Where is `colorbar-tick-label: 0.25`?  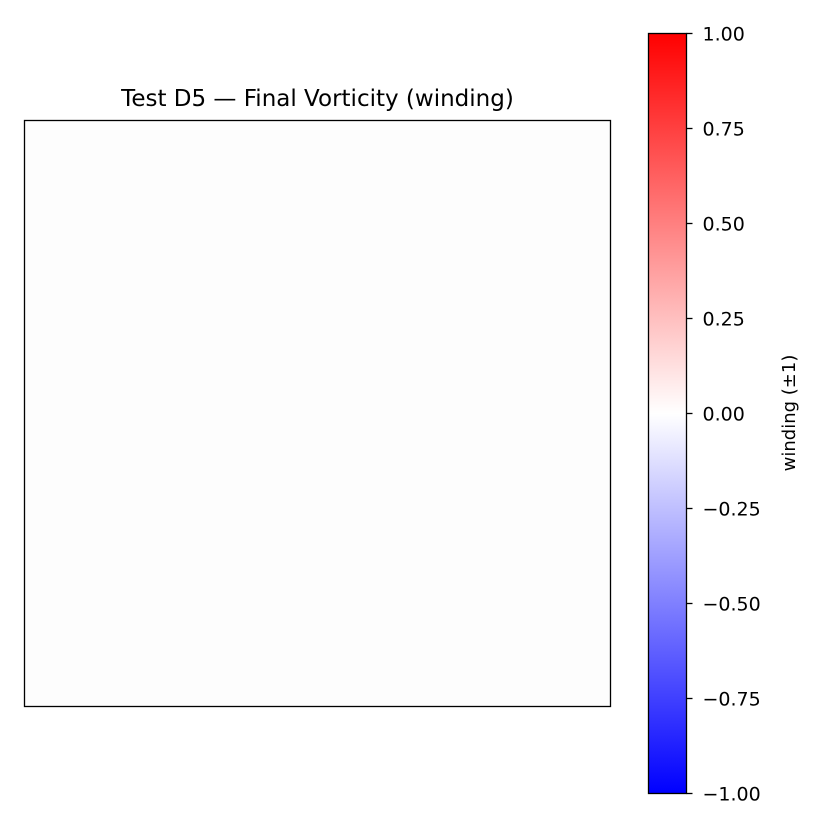
colorbar-tick-label: 0.25 is located at coordinates (724, 320).